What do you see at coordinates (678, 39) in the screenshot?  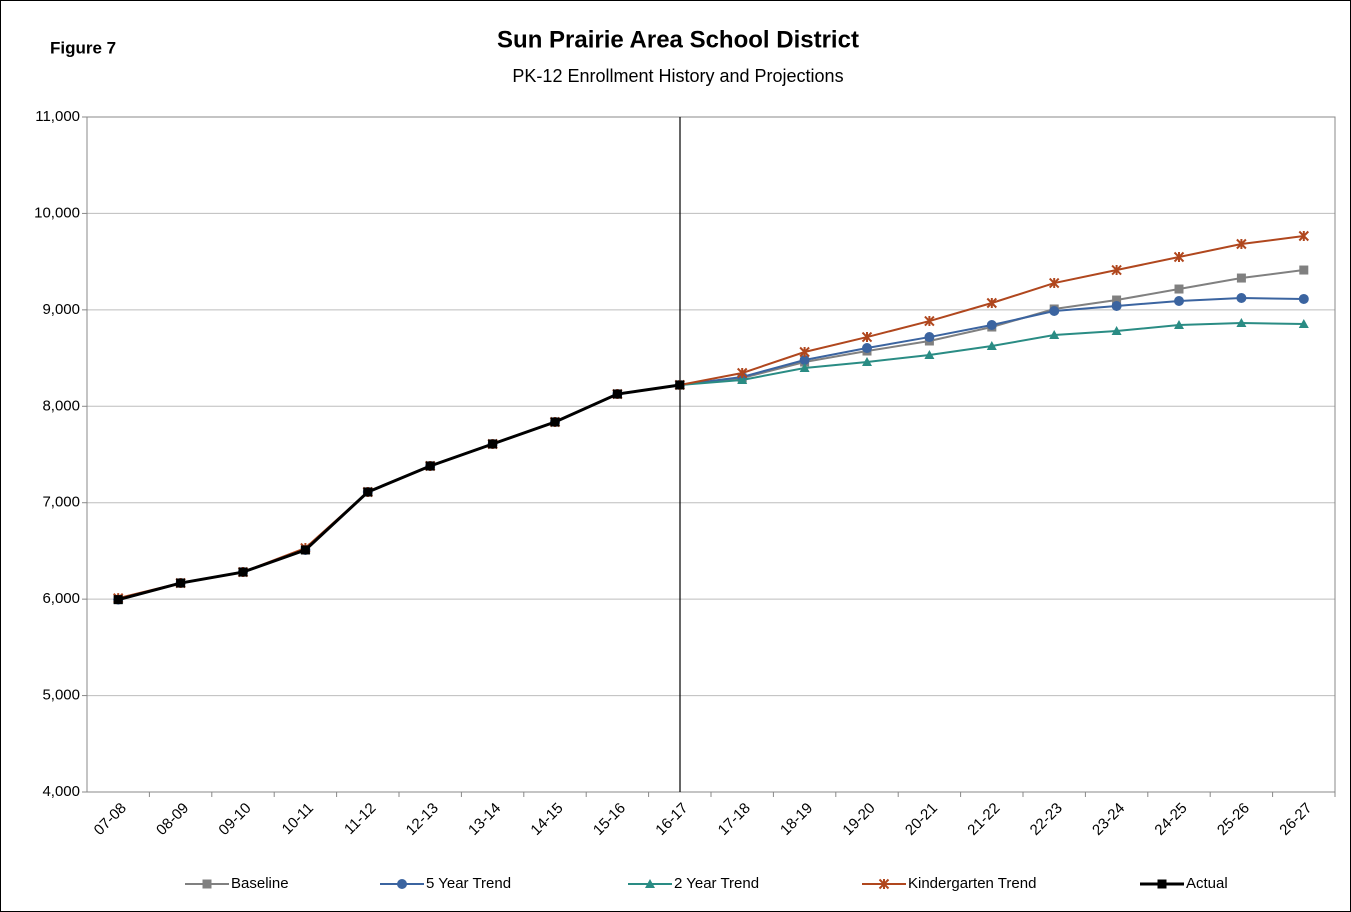 I see `chart-title: Sun Prairie Area School District` at bounding box center [678, 39].